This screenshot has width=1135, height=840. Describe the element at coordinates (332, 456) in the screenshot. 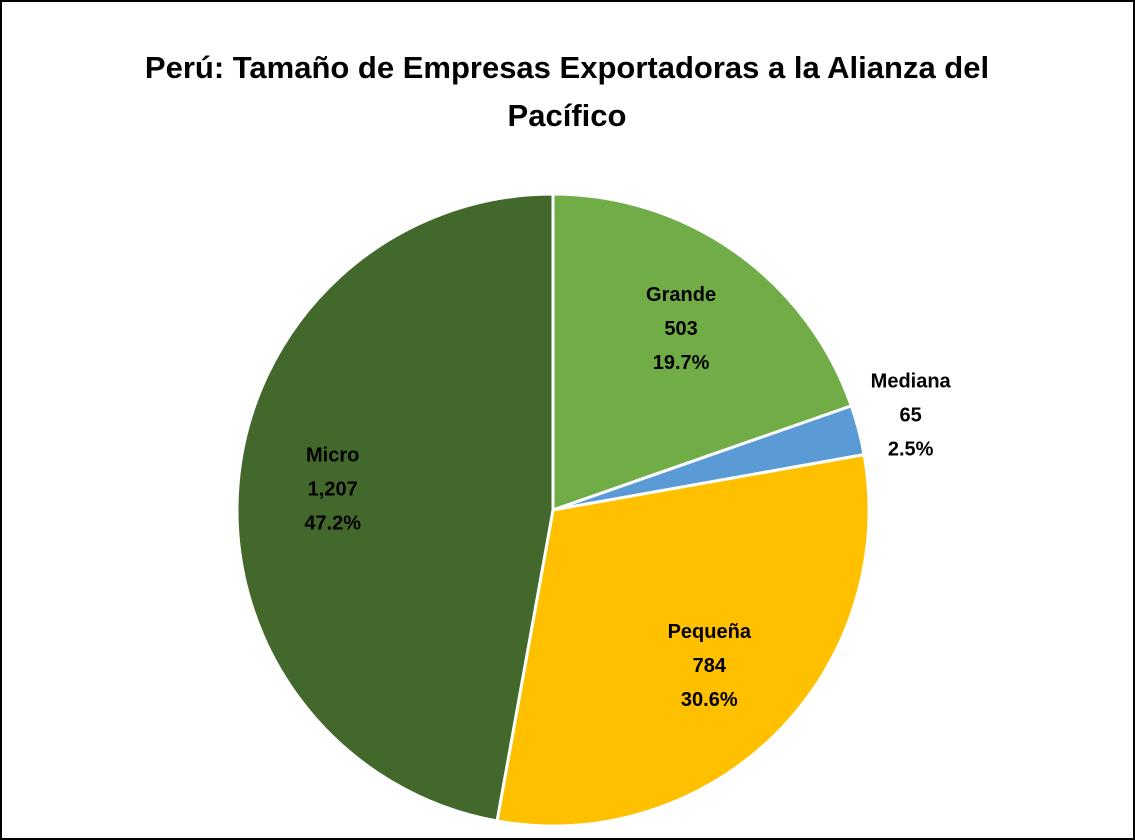

I see `slice-category-label: Micro` at that location.